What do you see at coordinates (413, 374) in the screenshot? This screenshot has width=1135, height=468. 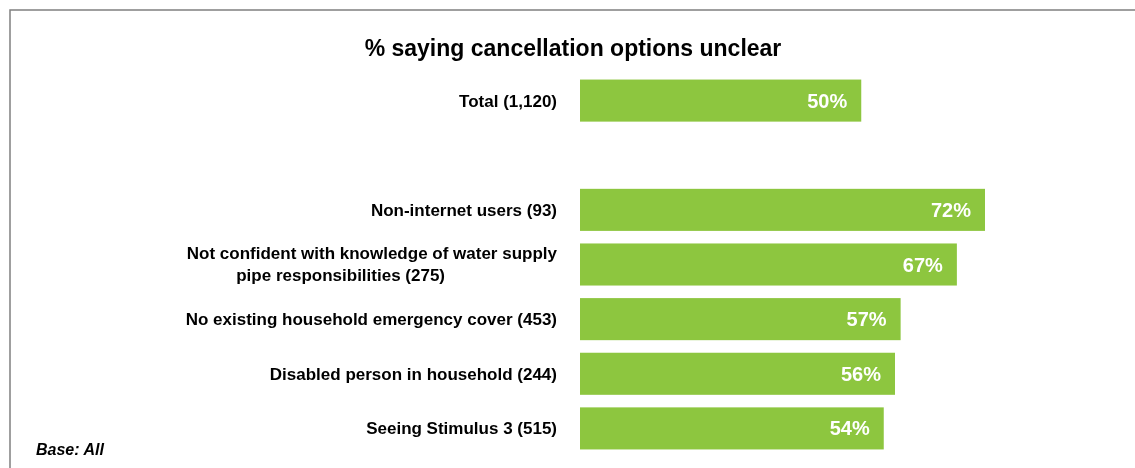 I see `y-tick-label: Disabled person in household (244)` at bounding box center [413, 374].